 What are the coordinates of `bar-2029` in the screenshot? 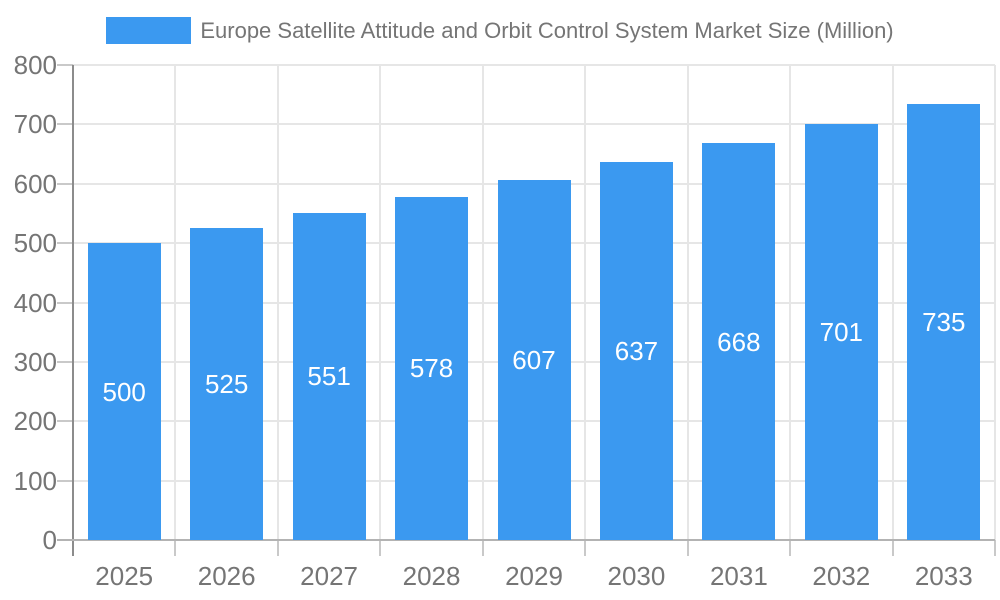 It's located at (534, 359).